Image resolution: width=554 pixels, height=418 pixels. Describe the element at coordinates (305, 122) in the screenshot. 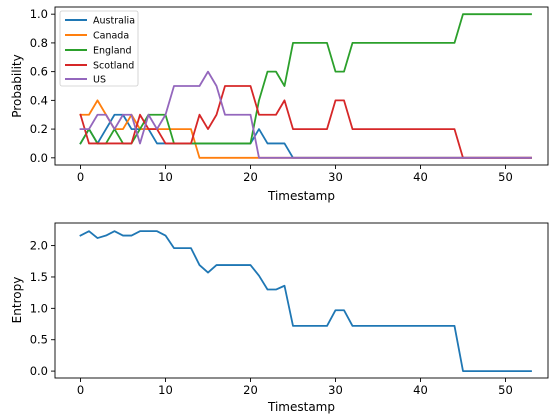

I see `probability-series-line-scotland` at that location.